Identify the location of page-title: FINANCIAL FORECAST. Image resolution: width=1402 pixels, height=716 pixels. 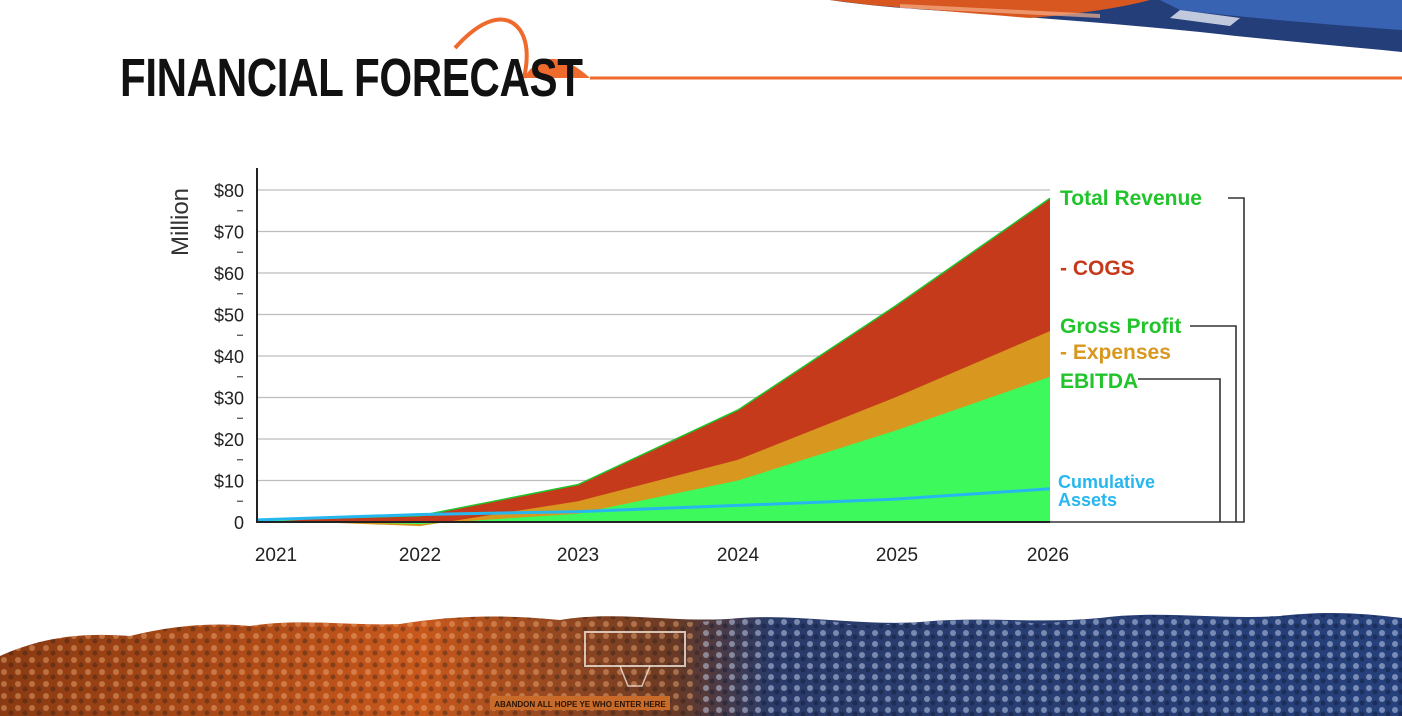
(351, 78).